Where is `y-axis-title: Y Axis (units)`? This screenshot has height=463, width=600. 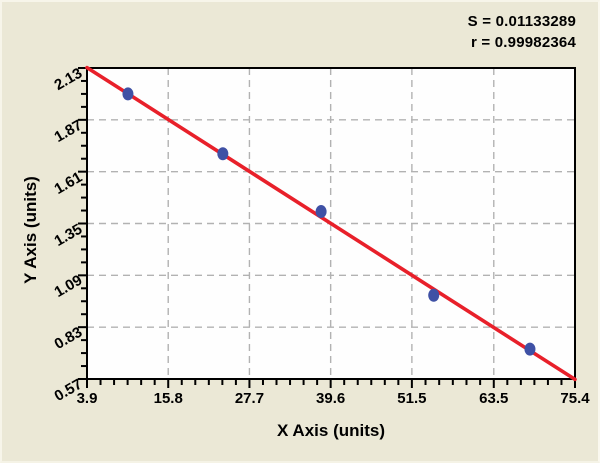 y-axis-title: Y Axis (units) is located at coordinates (30, 230).